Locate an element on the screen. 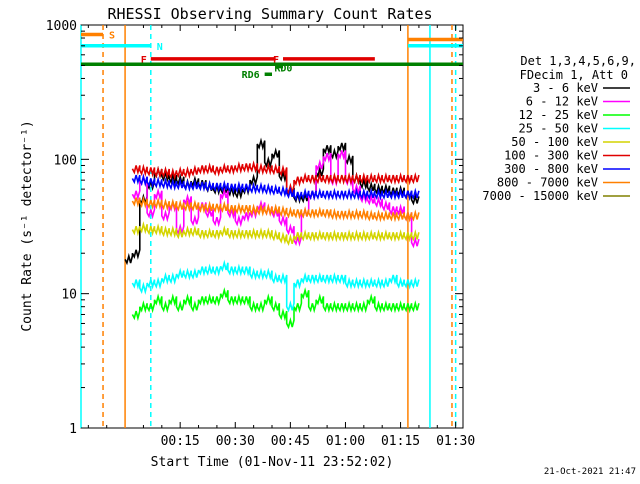  legend-entry-label: 50 - 100 keV is located at coordinates (554, 142).